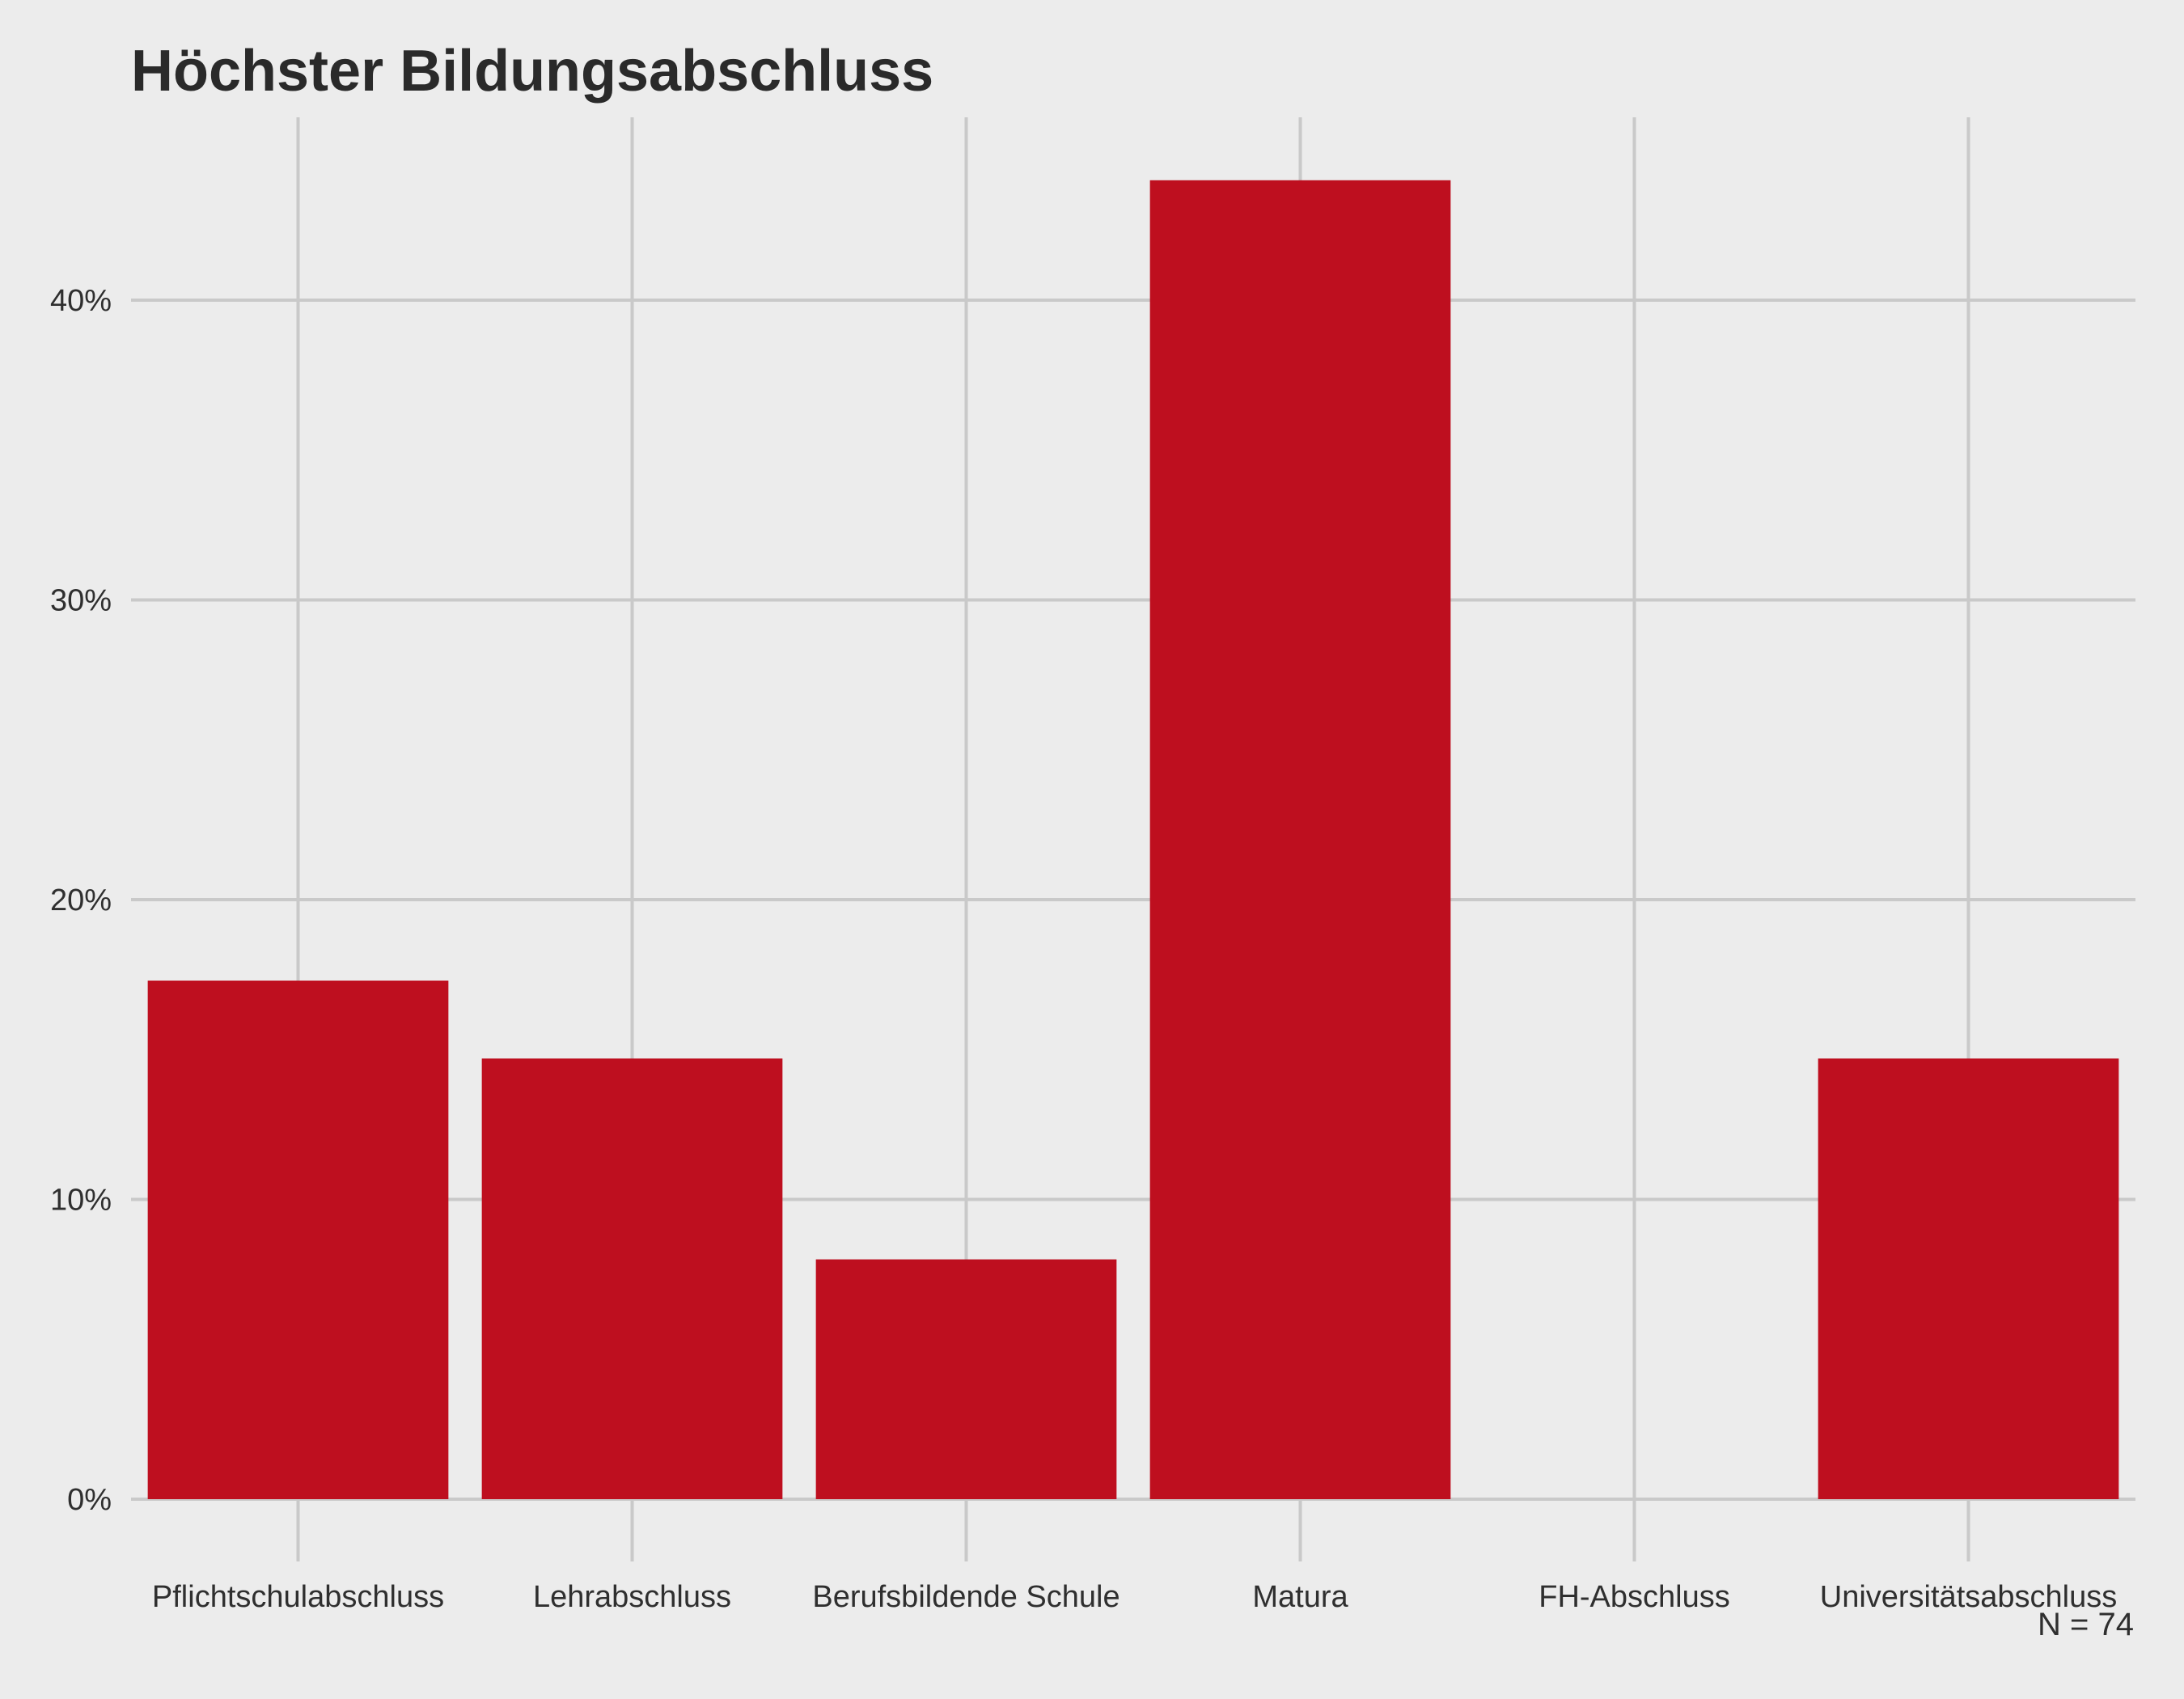 This screenshot has width=2184, height=1699. What do you see at coordinates (1300, 1597) in the screenshot?
I see `x-tick-label: Matura` at bounding box center [1300, 1597].